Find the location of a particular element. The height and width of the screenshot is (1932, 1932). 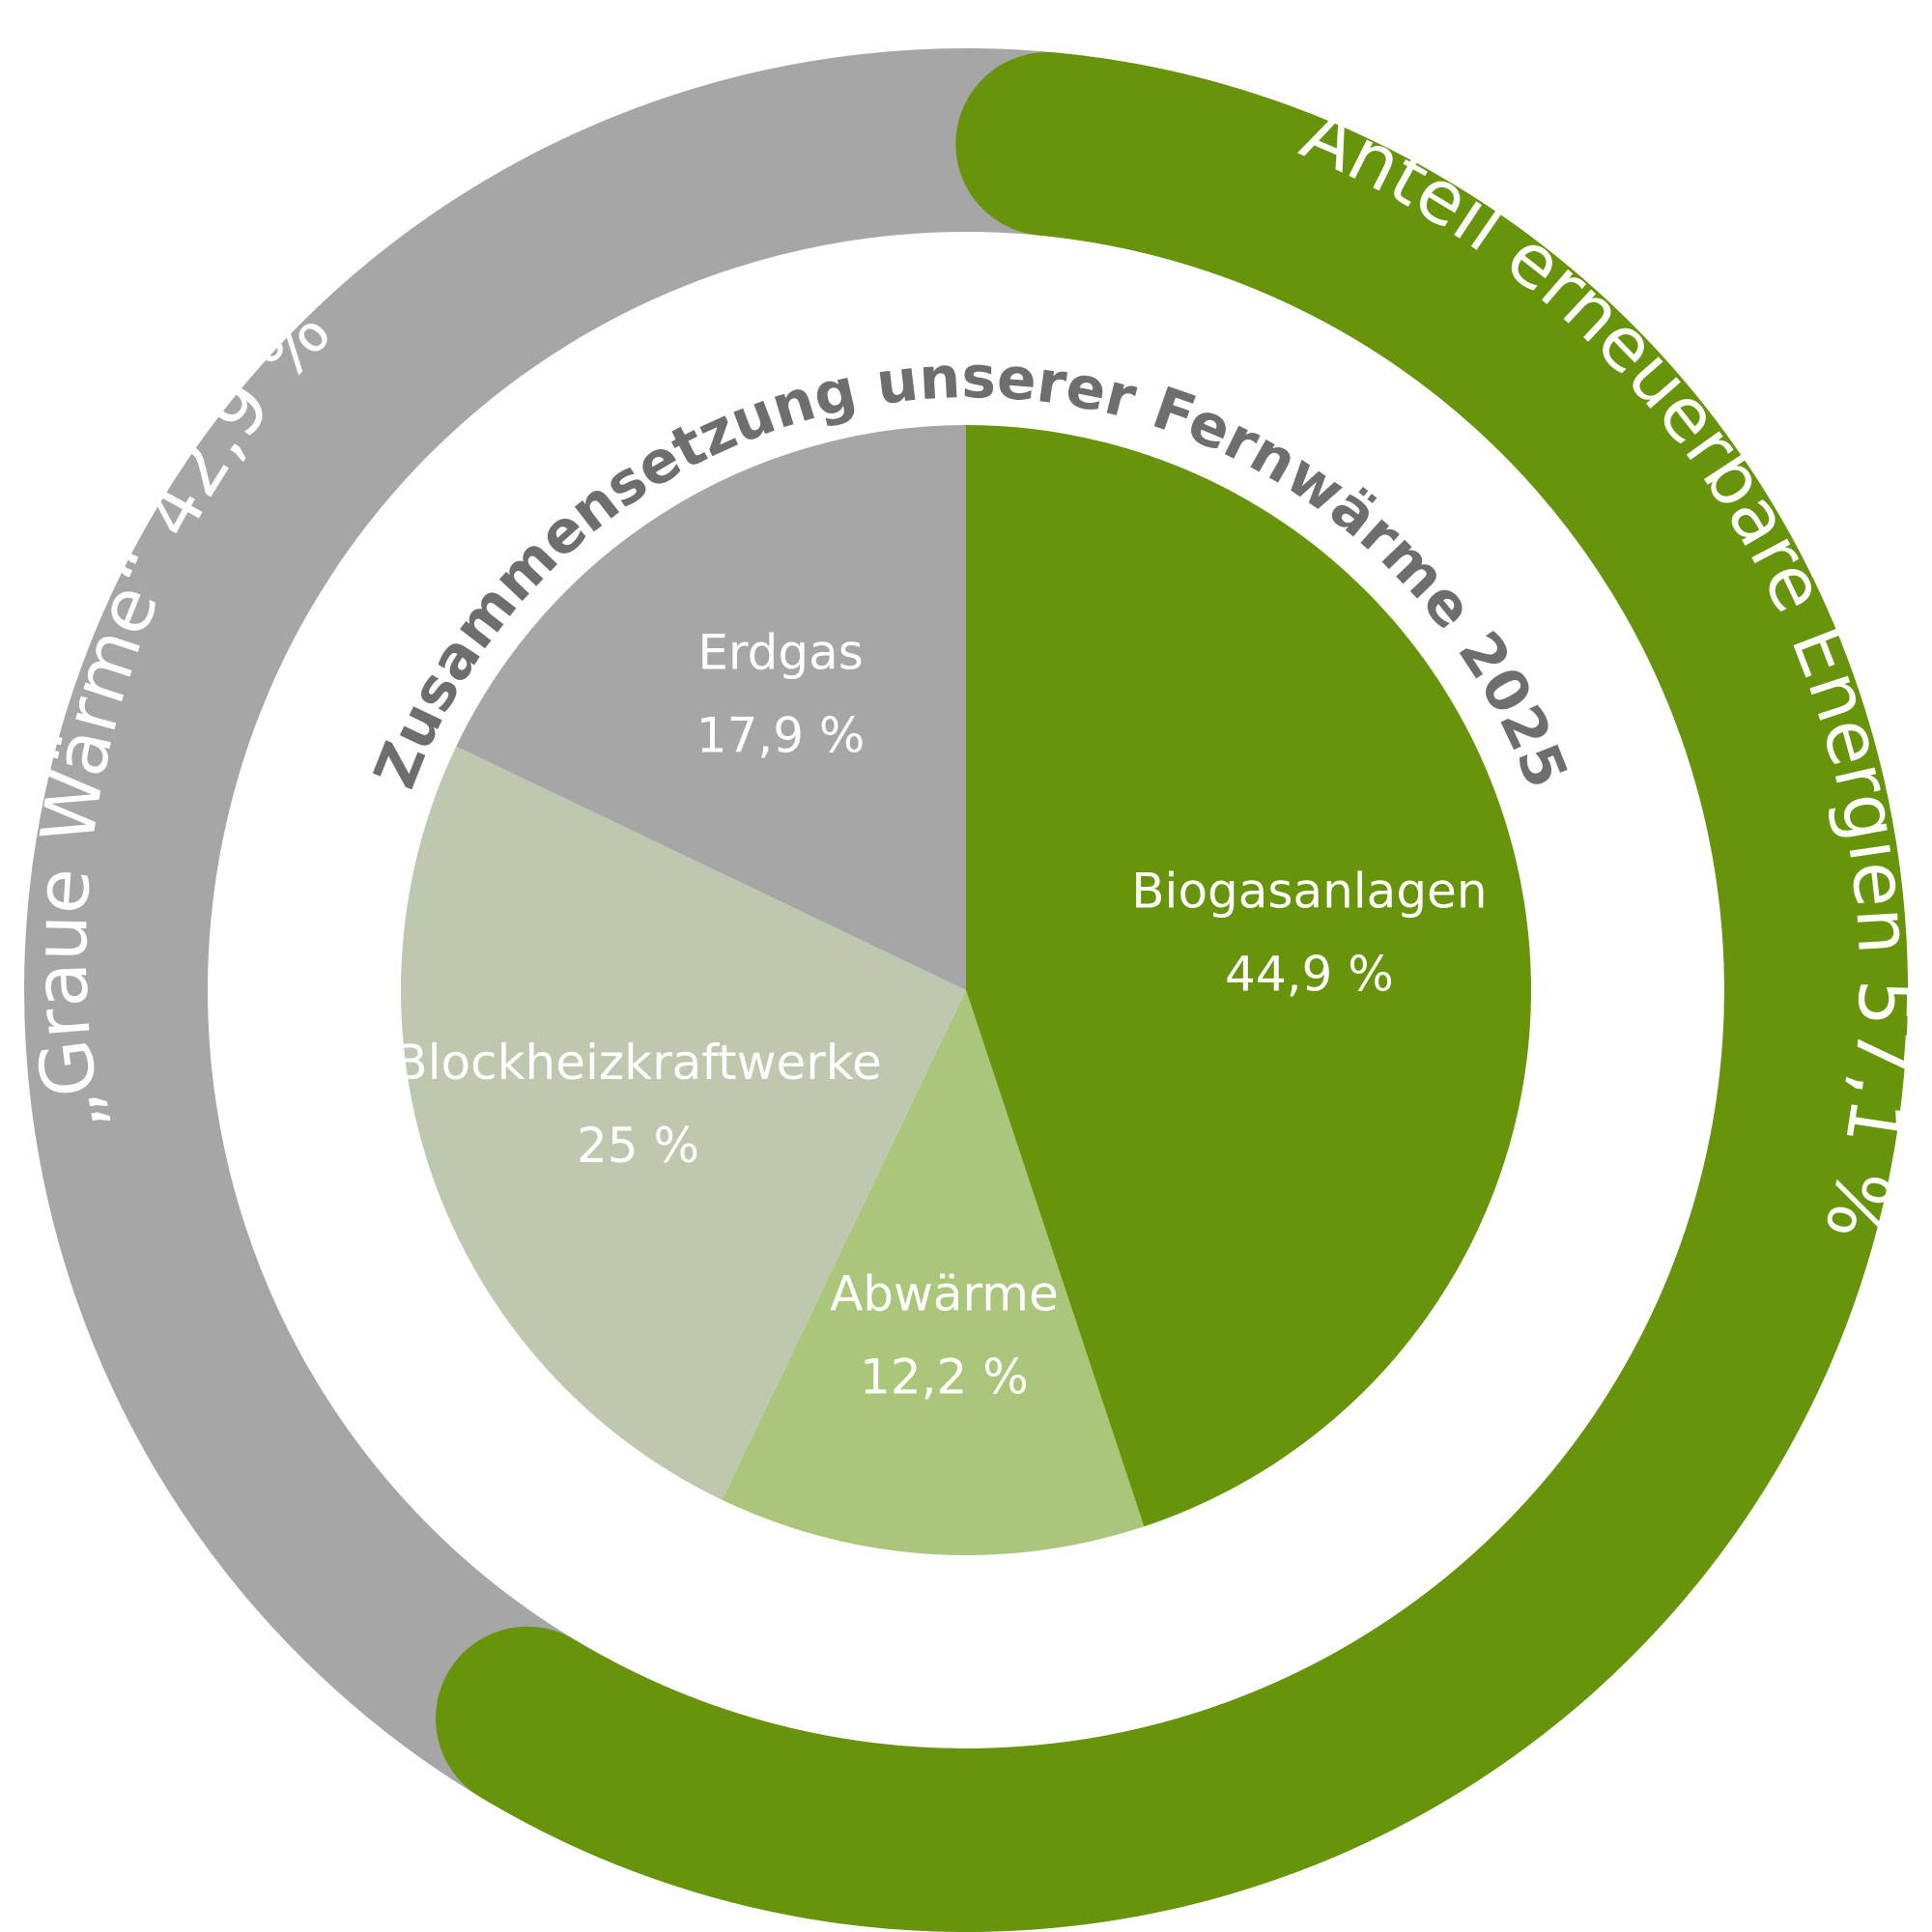

slice-label-1: Abwärme is located at coordinates (944, 1293).